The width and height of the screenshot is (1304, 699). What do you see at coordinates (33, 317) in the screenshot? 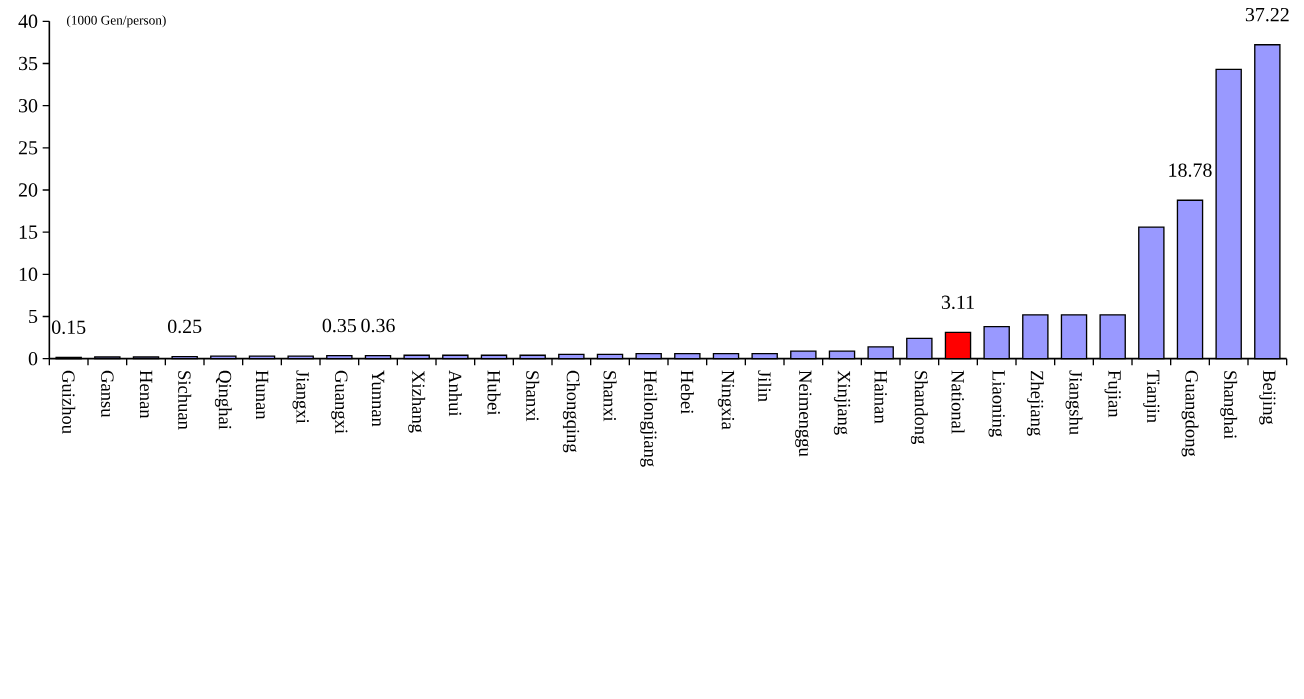
I see `y-tick-label: 5` at bounding box center [33, 317].